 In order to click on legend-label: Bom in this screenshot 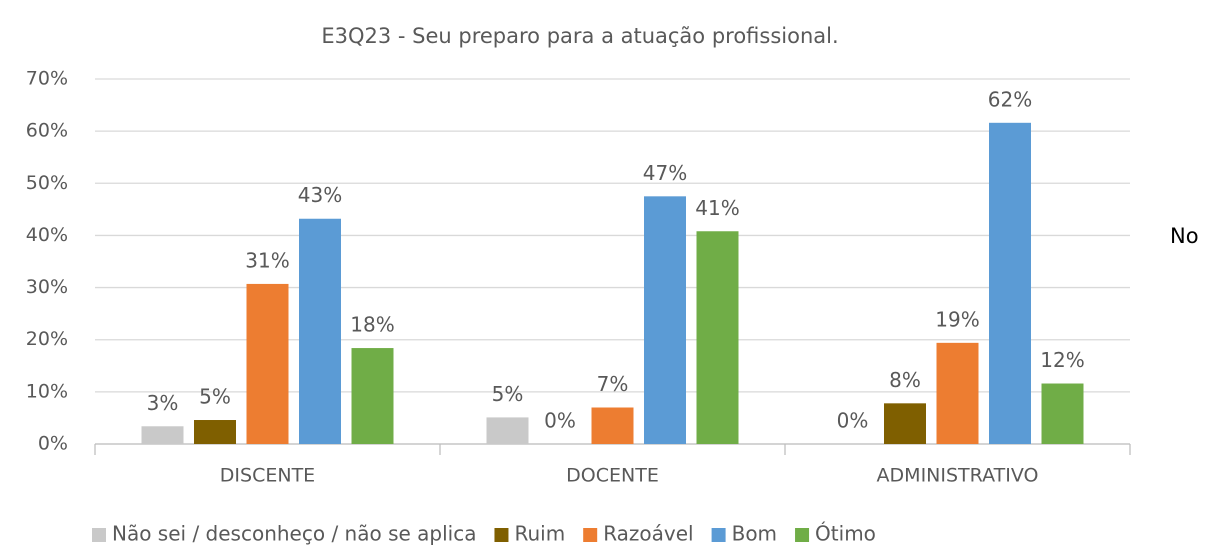, I will do `click(754, 534)`.